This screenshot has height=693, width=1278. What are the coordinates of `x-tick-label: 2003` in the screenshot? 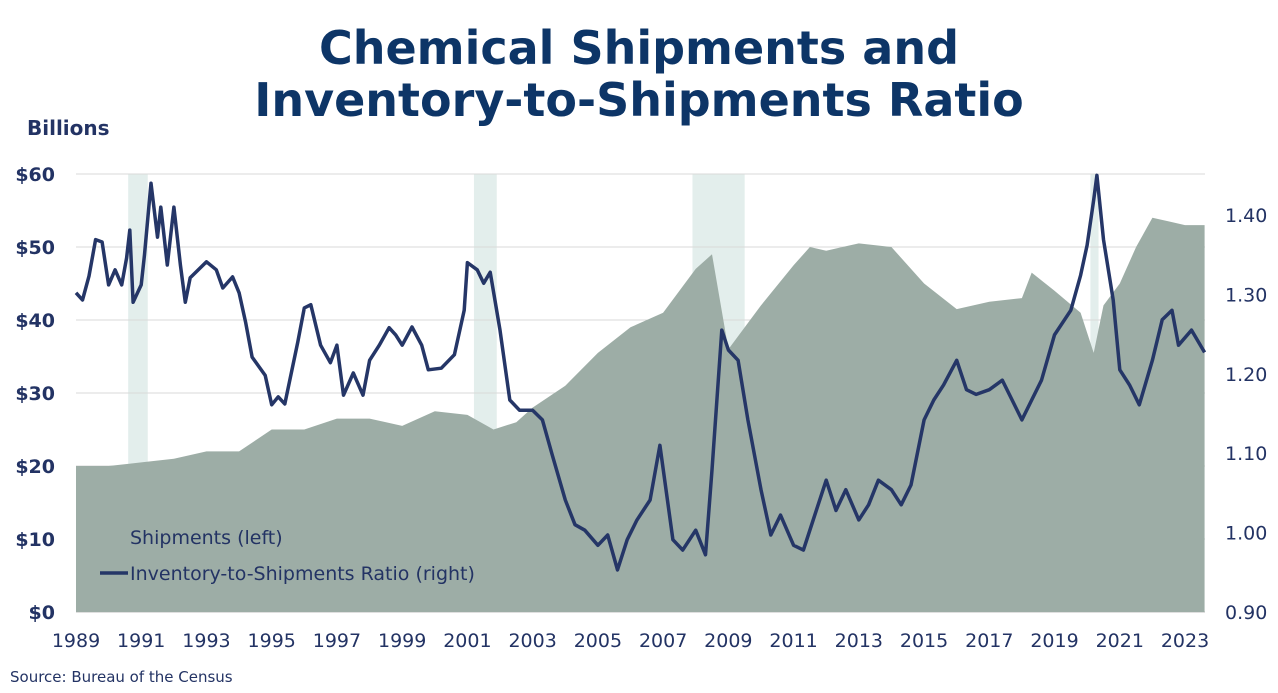 It's located at (532, 641).